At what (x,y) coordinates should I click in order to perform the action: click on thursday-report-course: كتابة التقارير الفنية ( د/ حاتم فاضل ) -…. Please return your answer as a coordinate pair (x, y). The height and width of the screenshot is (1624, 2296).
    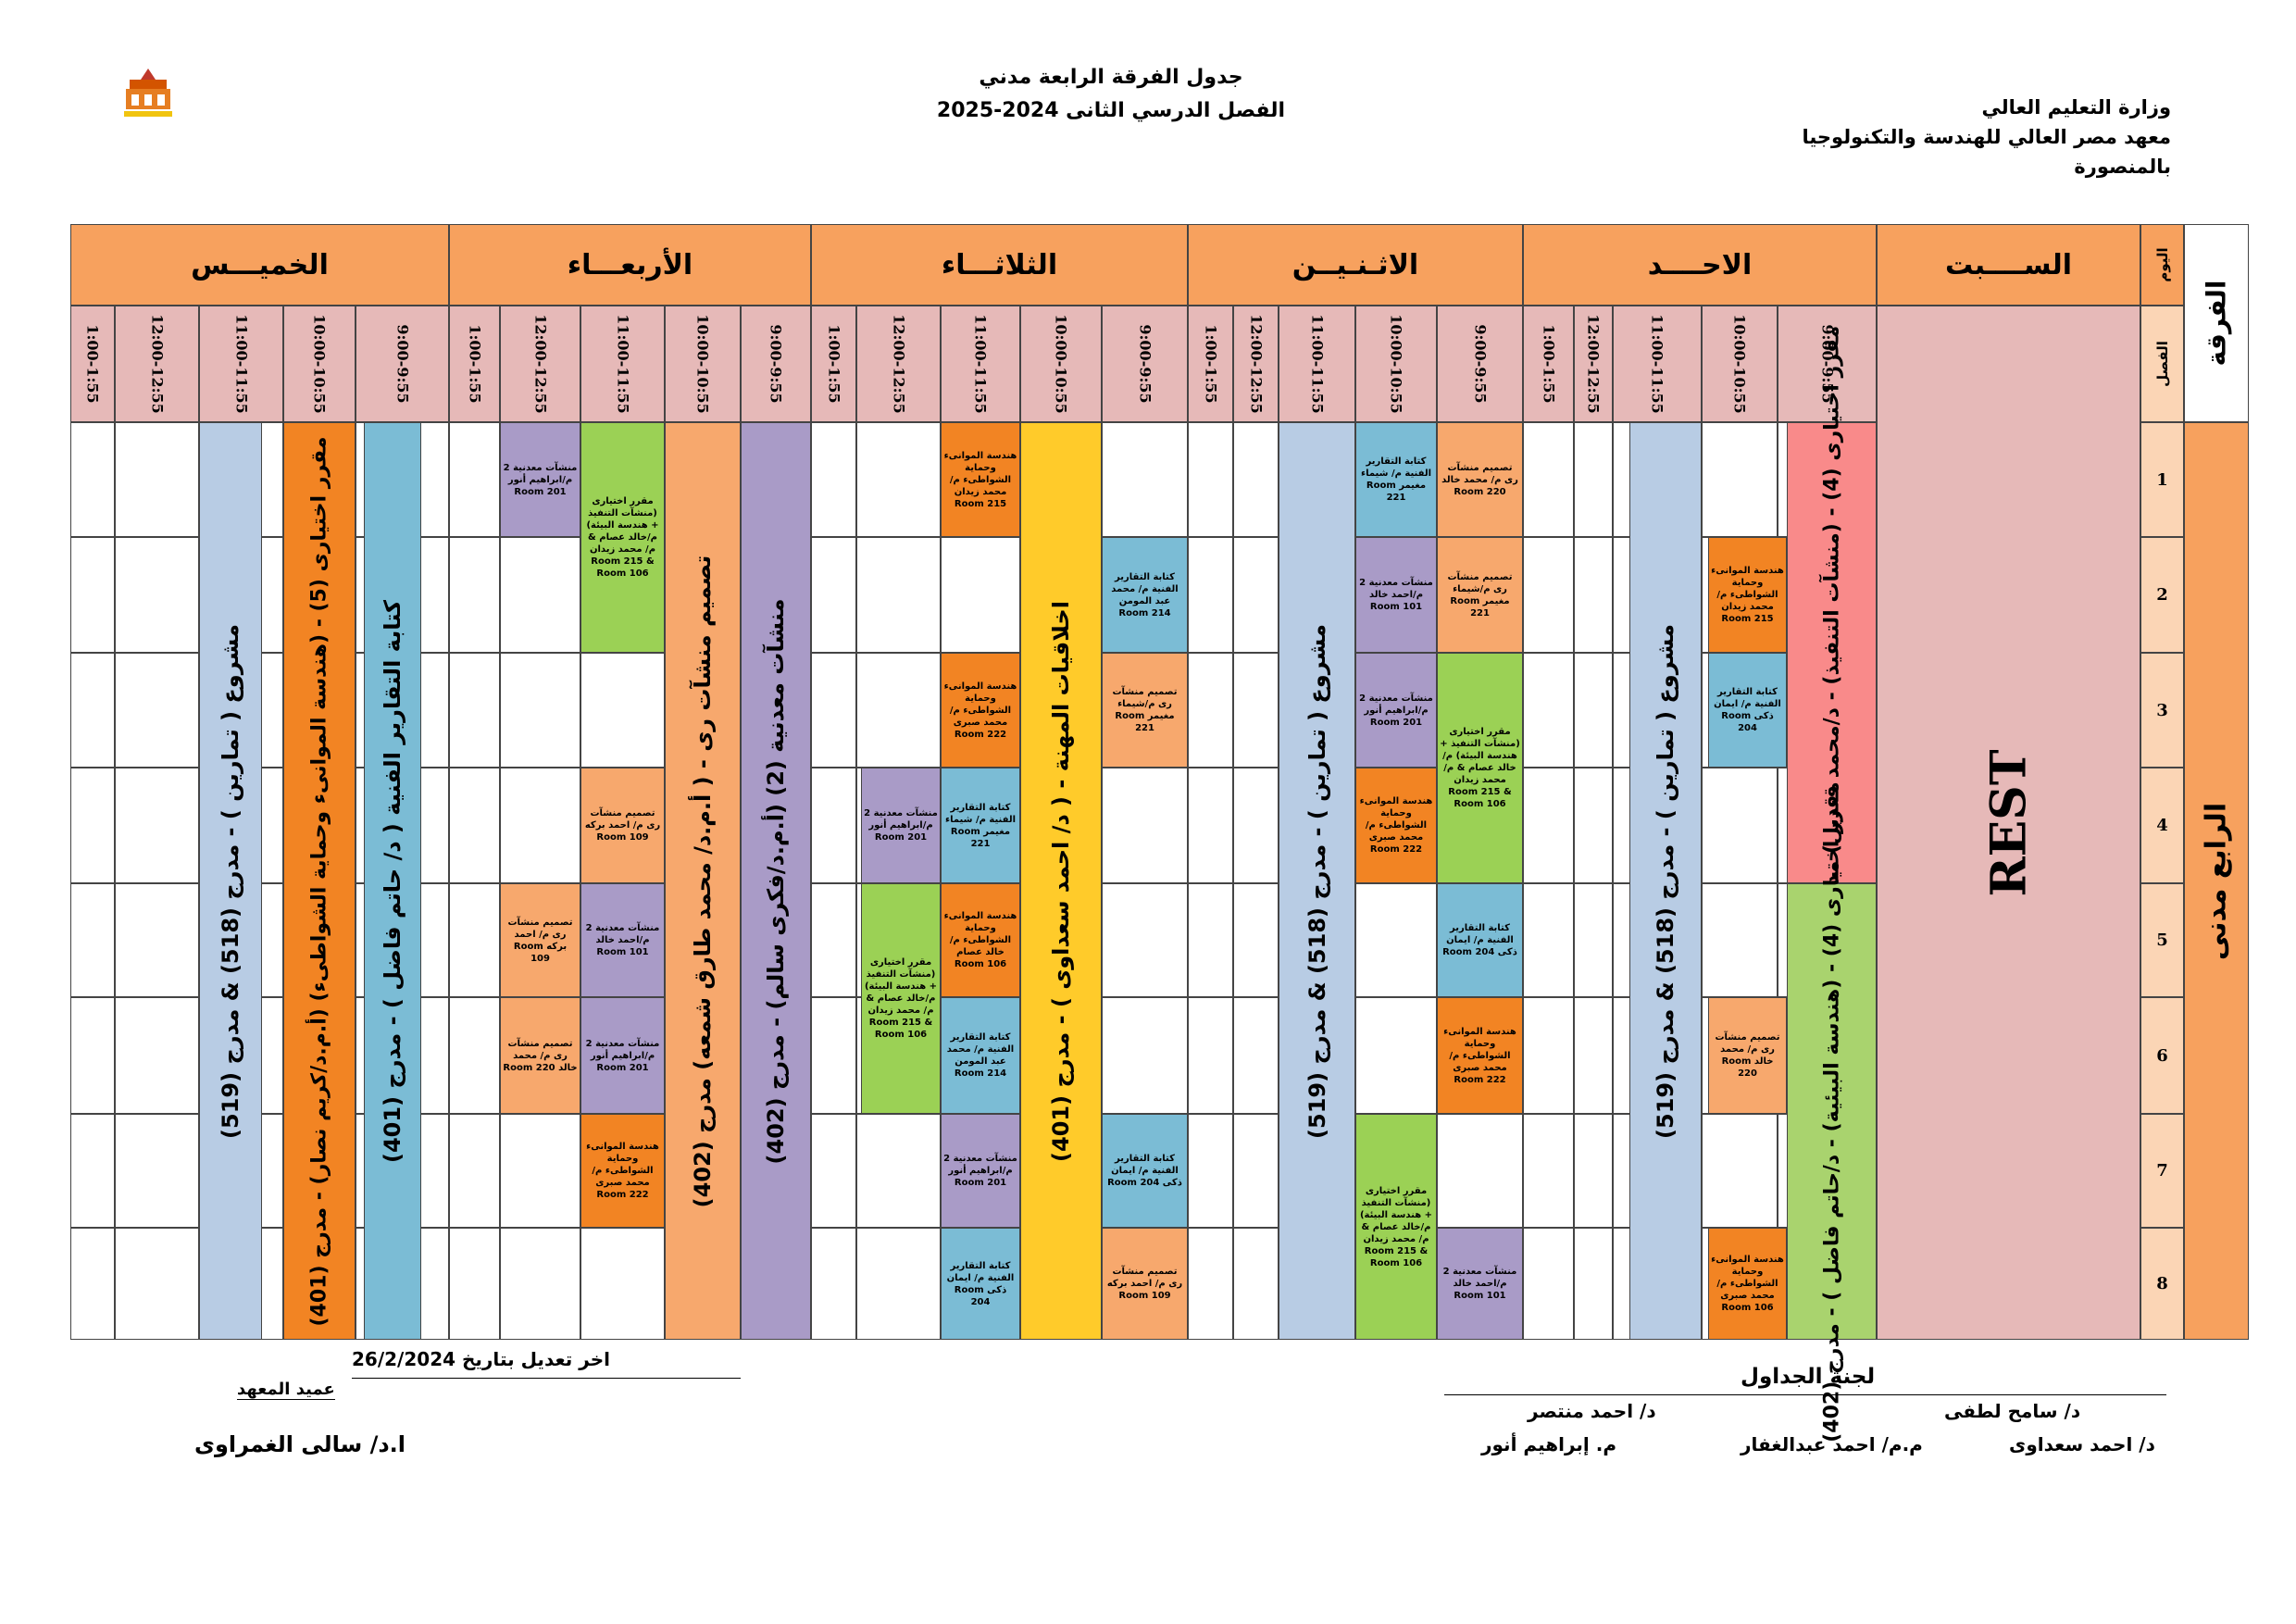
    Looking at the image, I should click on (392, 881).